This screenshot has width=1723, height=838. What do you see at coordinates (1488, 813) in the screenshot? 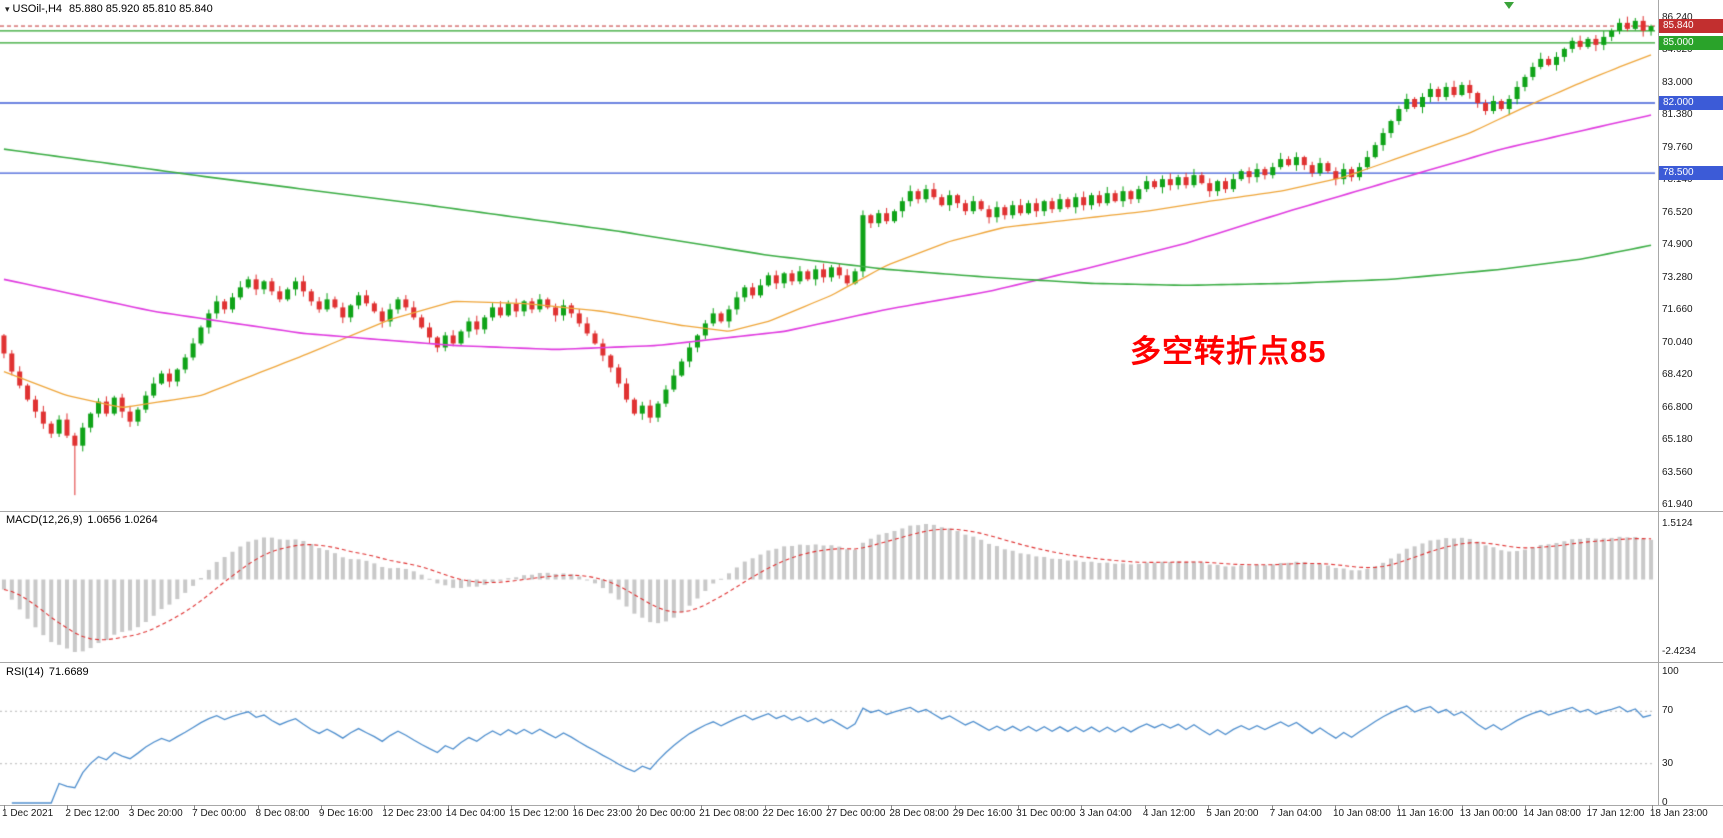
I see `time-axis-label: 13 Jan 00:00` at bounding box center [1488, 813].